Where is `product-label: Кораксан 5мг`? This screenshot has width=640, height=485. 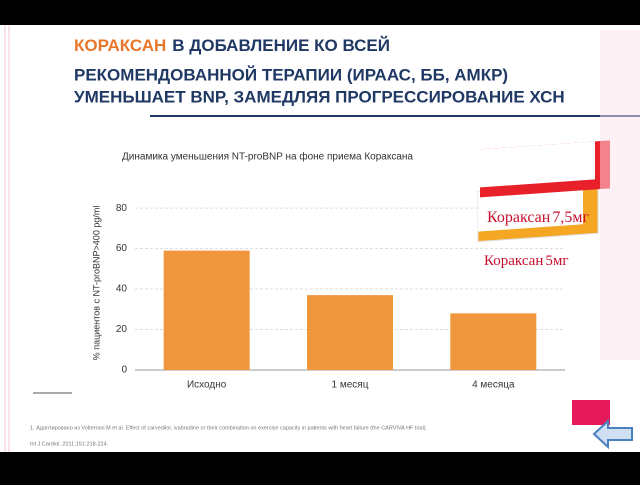 product-label: Кораксан 5мг is located at coordinates (526, 261).